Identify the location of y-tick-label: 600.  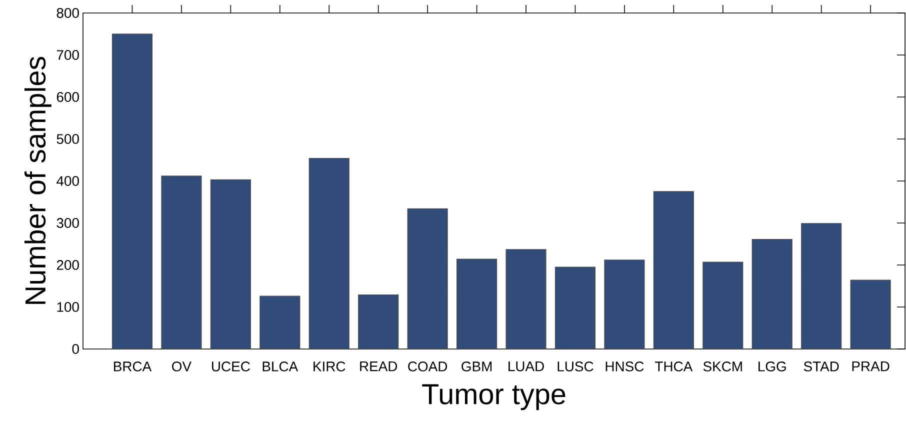
(67, 97).